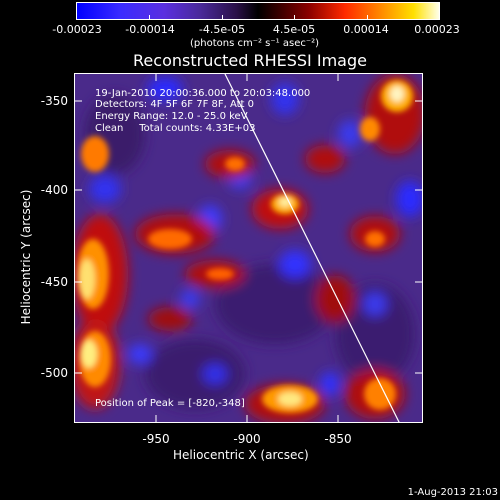 Image resolution: width=500 pixels, height=500 pixels. Describe the element at coordinates (452, 492) in the screenshot. I see `render-timestamp: 1-Aug-2013 21:03` at that location.